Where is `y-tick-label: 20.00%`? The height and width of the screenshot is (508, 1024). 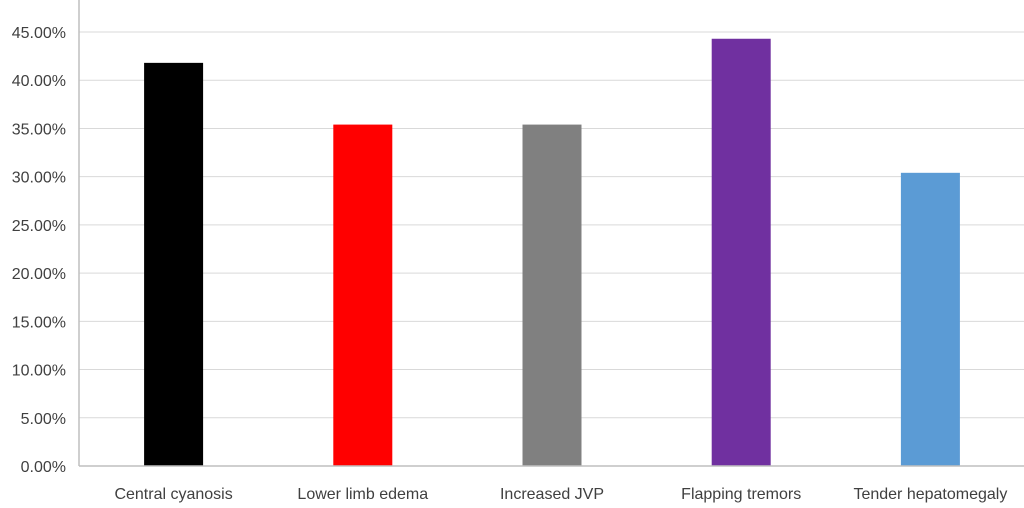 y-tick-label: 20.00% is located at coordinates (39, 274).